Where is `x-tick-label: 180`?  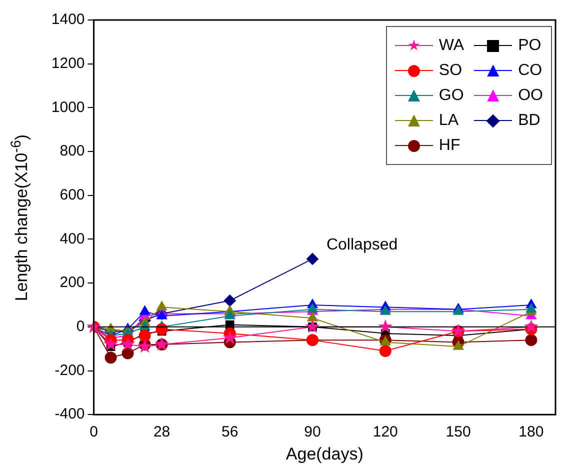
x-tick-label: 180 is located at coordinates (531, 432).